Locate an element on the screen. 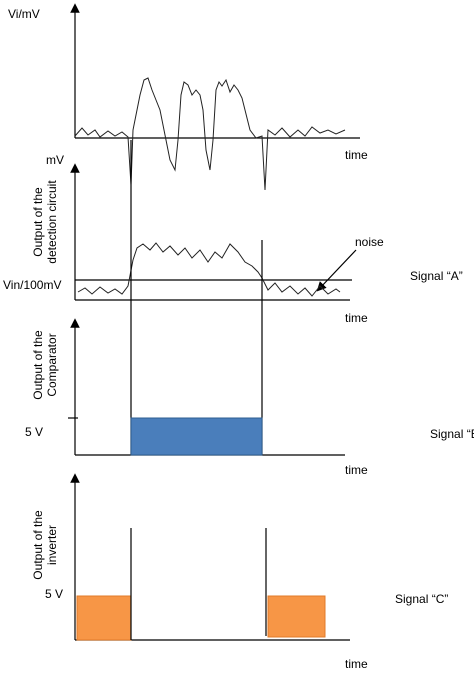  signal-label: Signal “C” is located at coordinates (421, 599).